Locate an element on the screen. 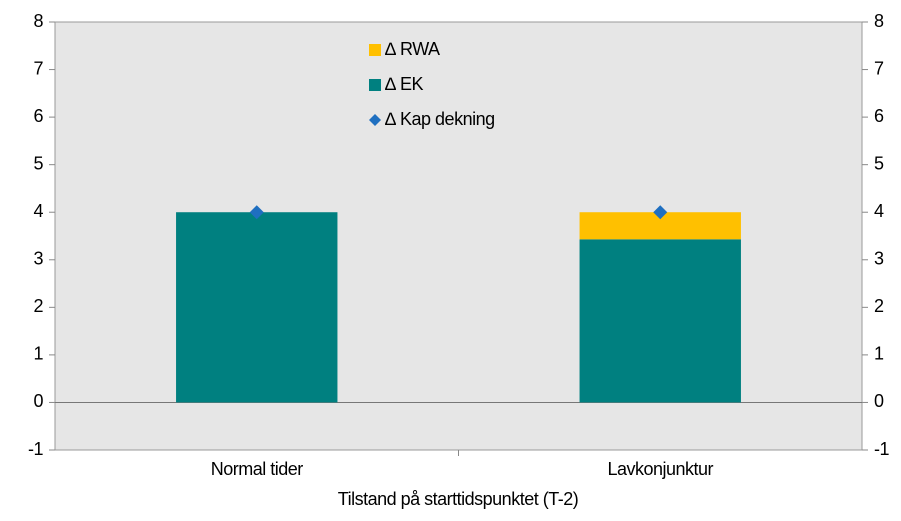 The width and height of the screenshot is (901, 521). y2-tick-label: 4 is located at coordinates (879, 211).